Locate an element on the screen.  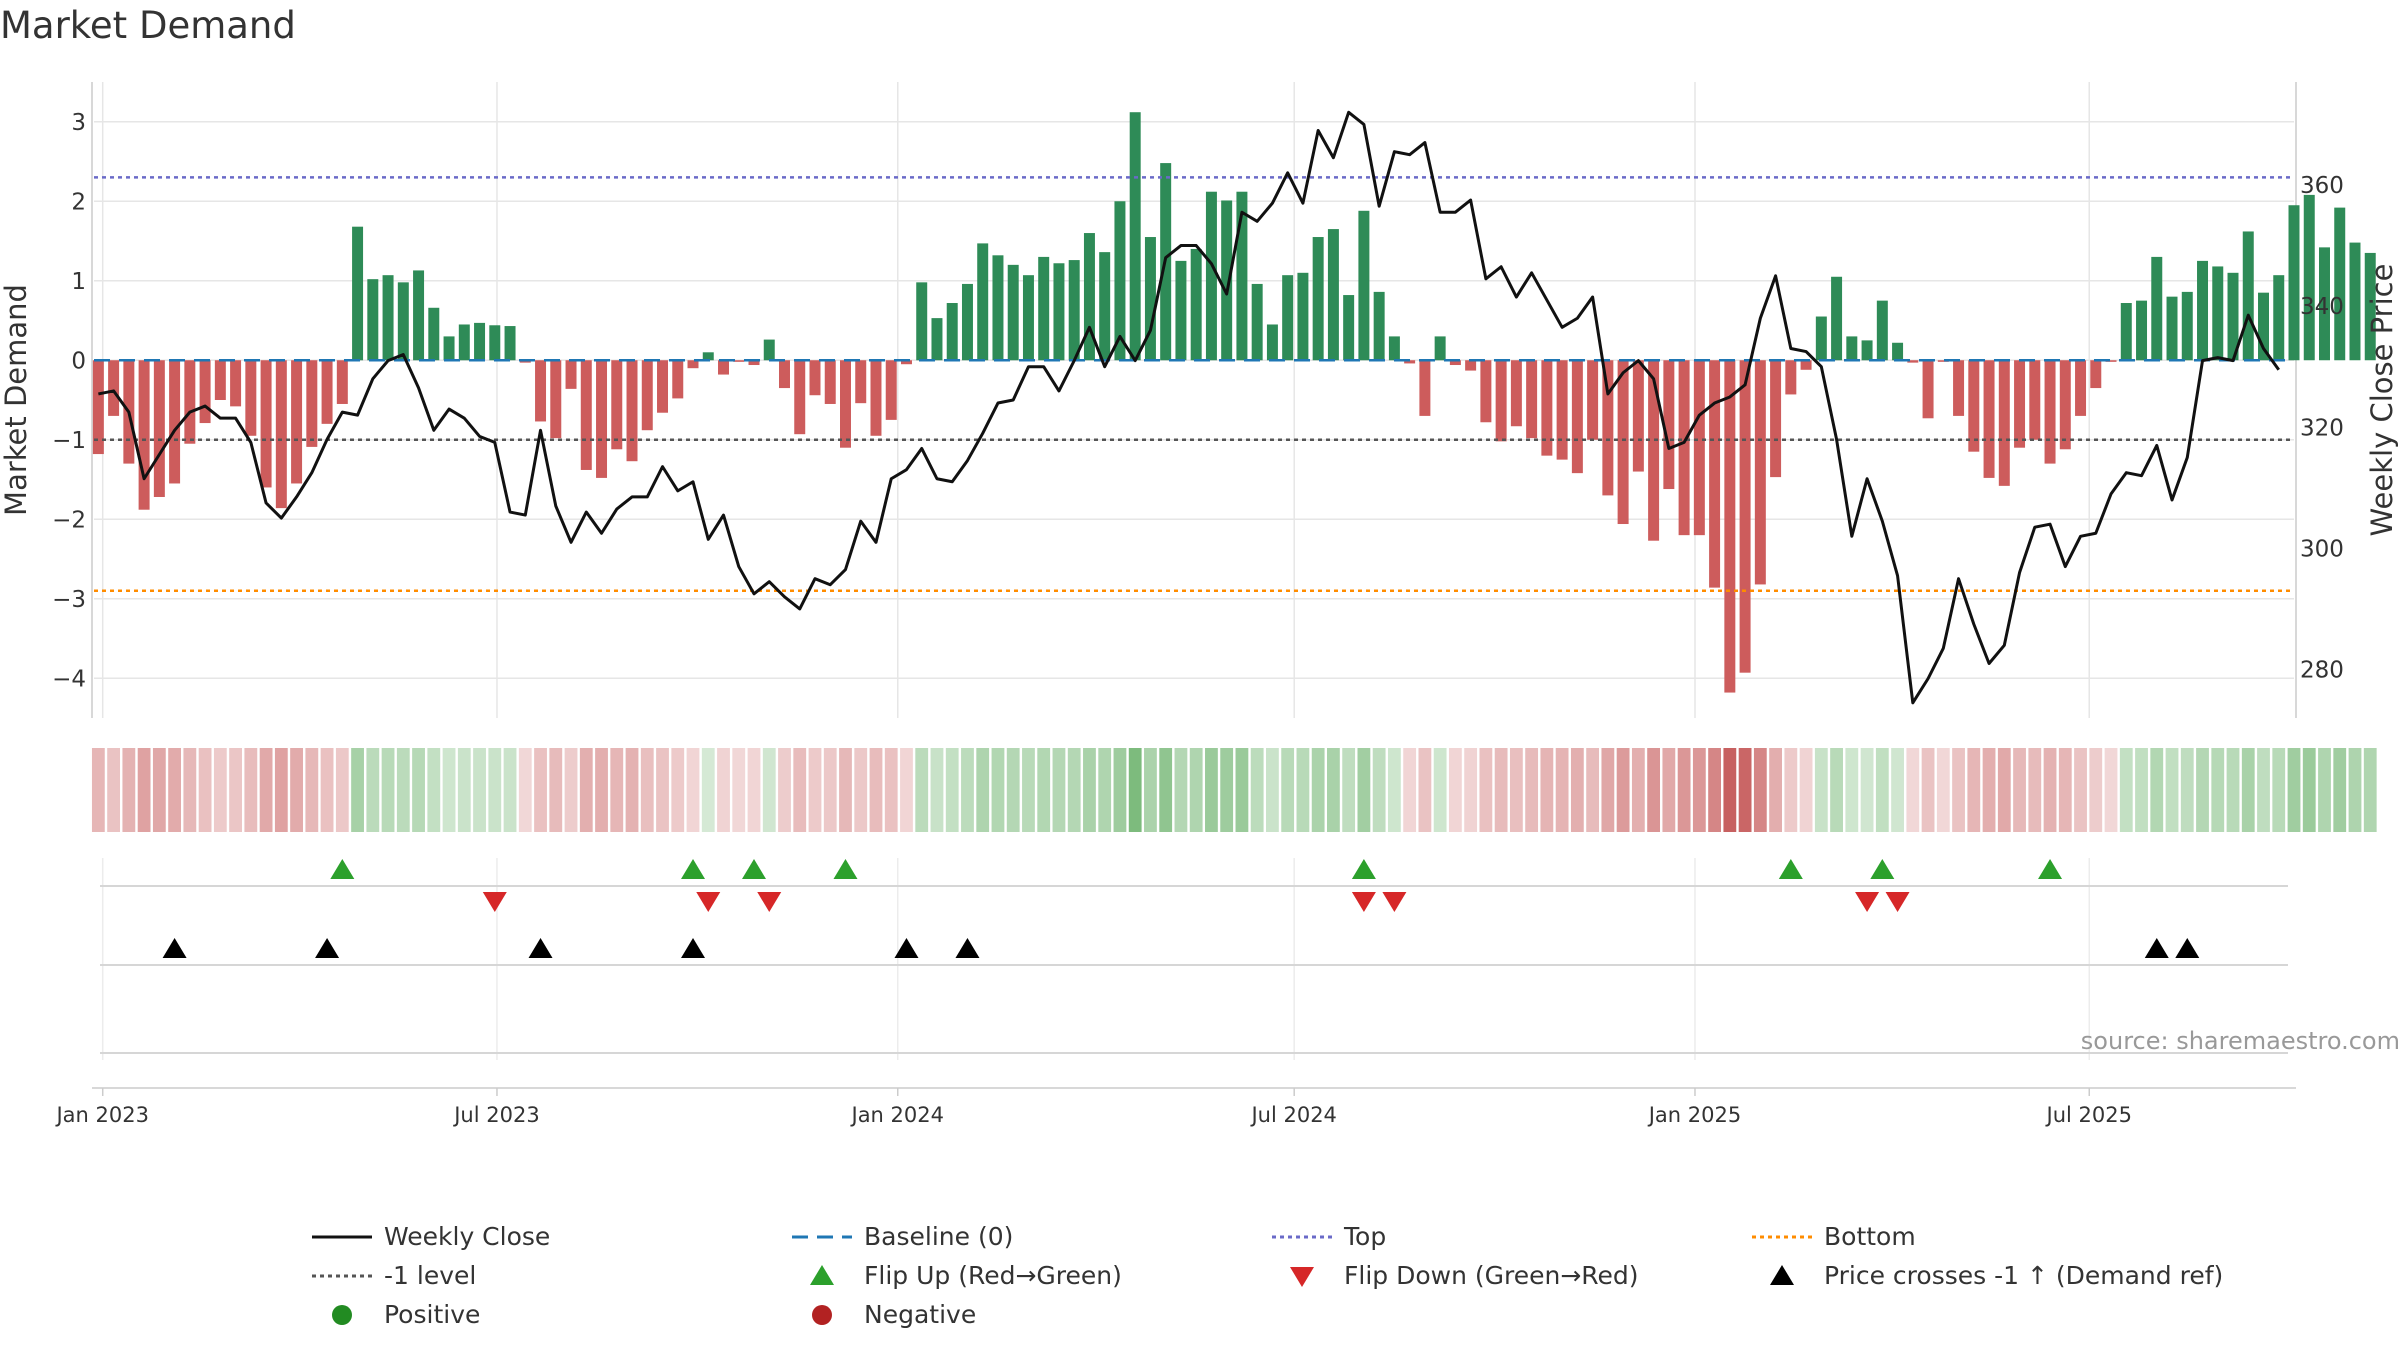
y-axis-title: Market Demand is located at coordinates (16, 400).